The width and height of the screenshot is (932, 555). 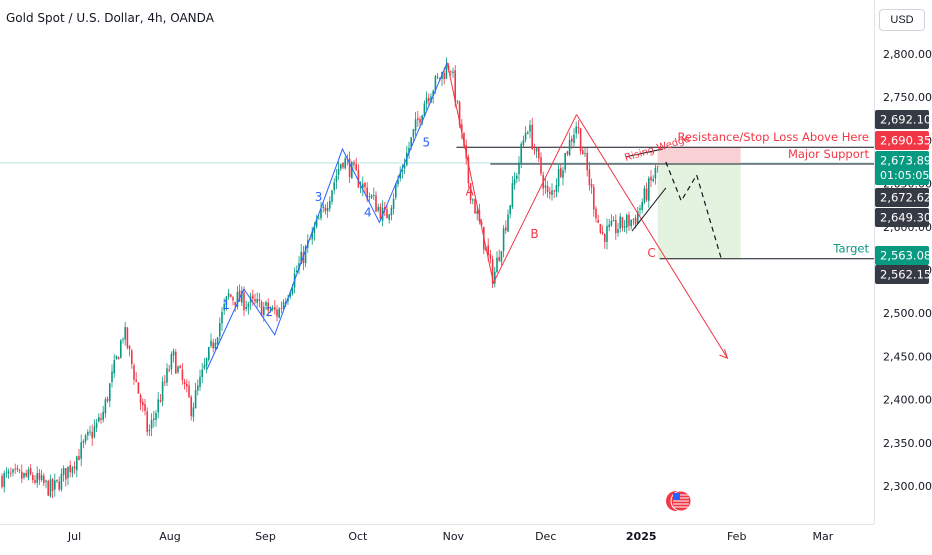 I want to click on price-badge-value: 2,672.628, so click(x=906, y=198).